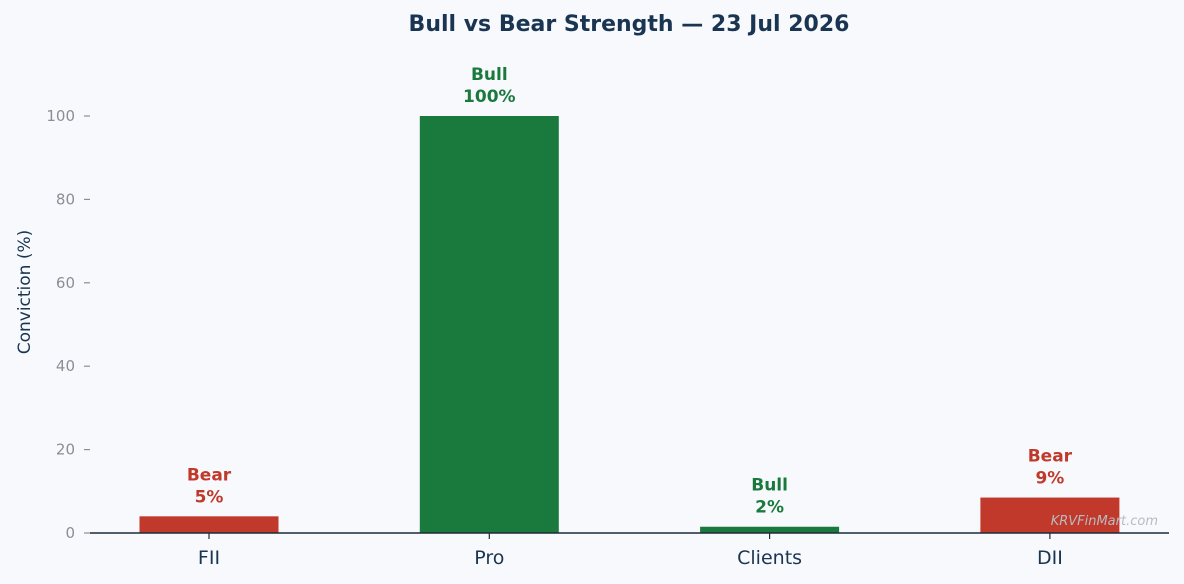  Describe the element at coordinates (60, 116) in the screenshot. I see `y-tick-label: 100` at that location.